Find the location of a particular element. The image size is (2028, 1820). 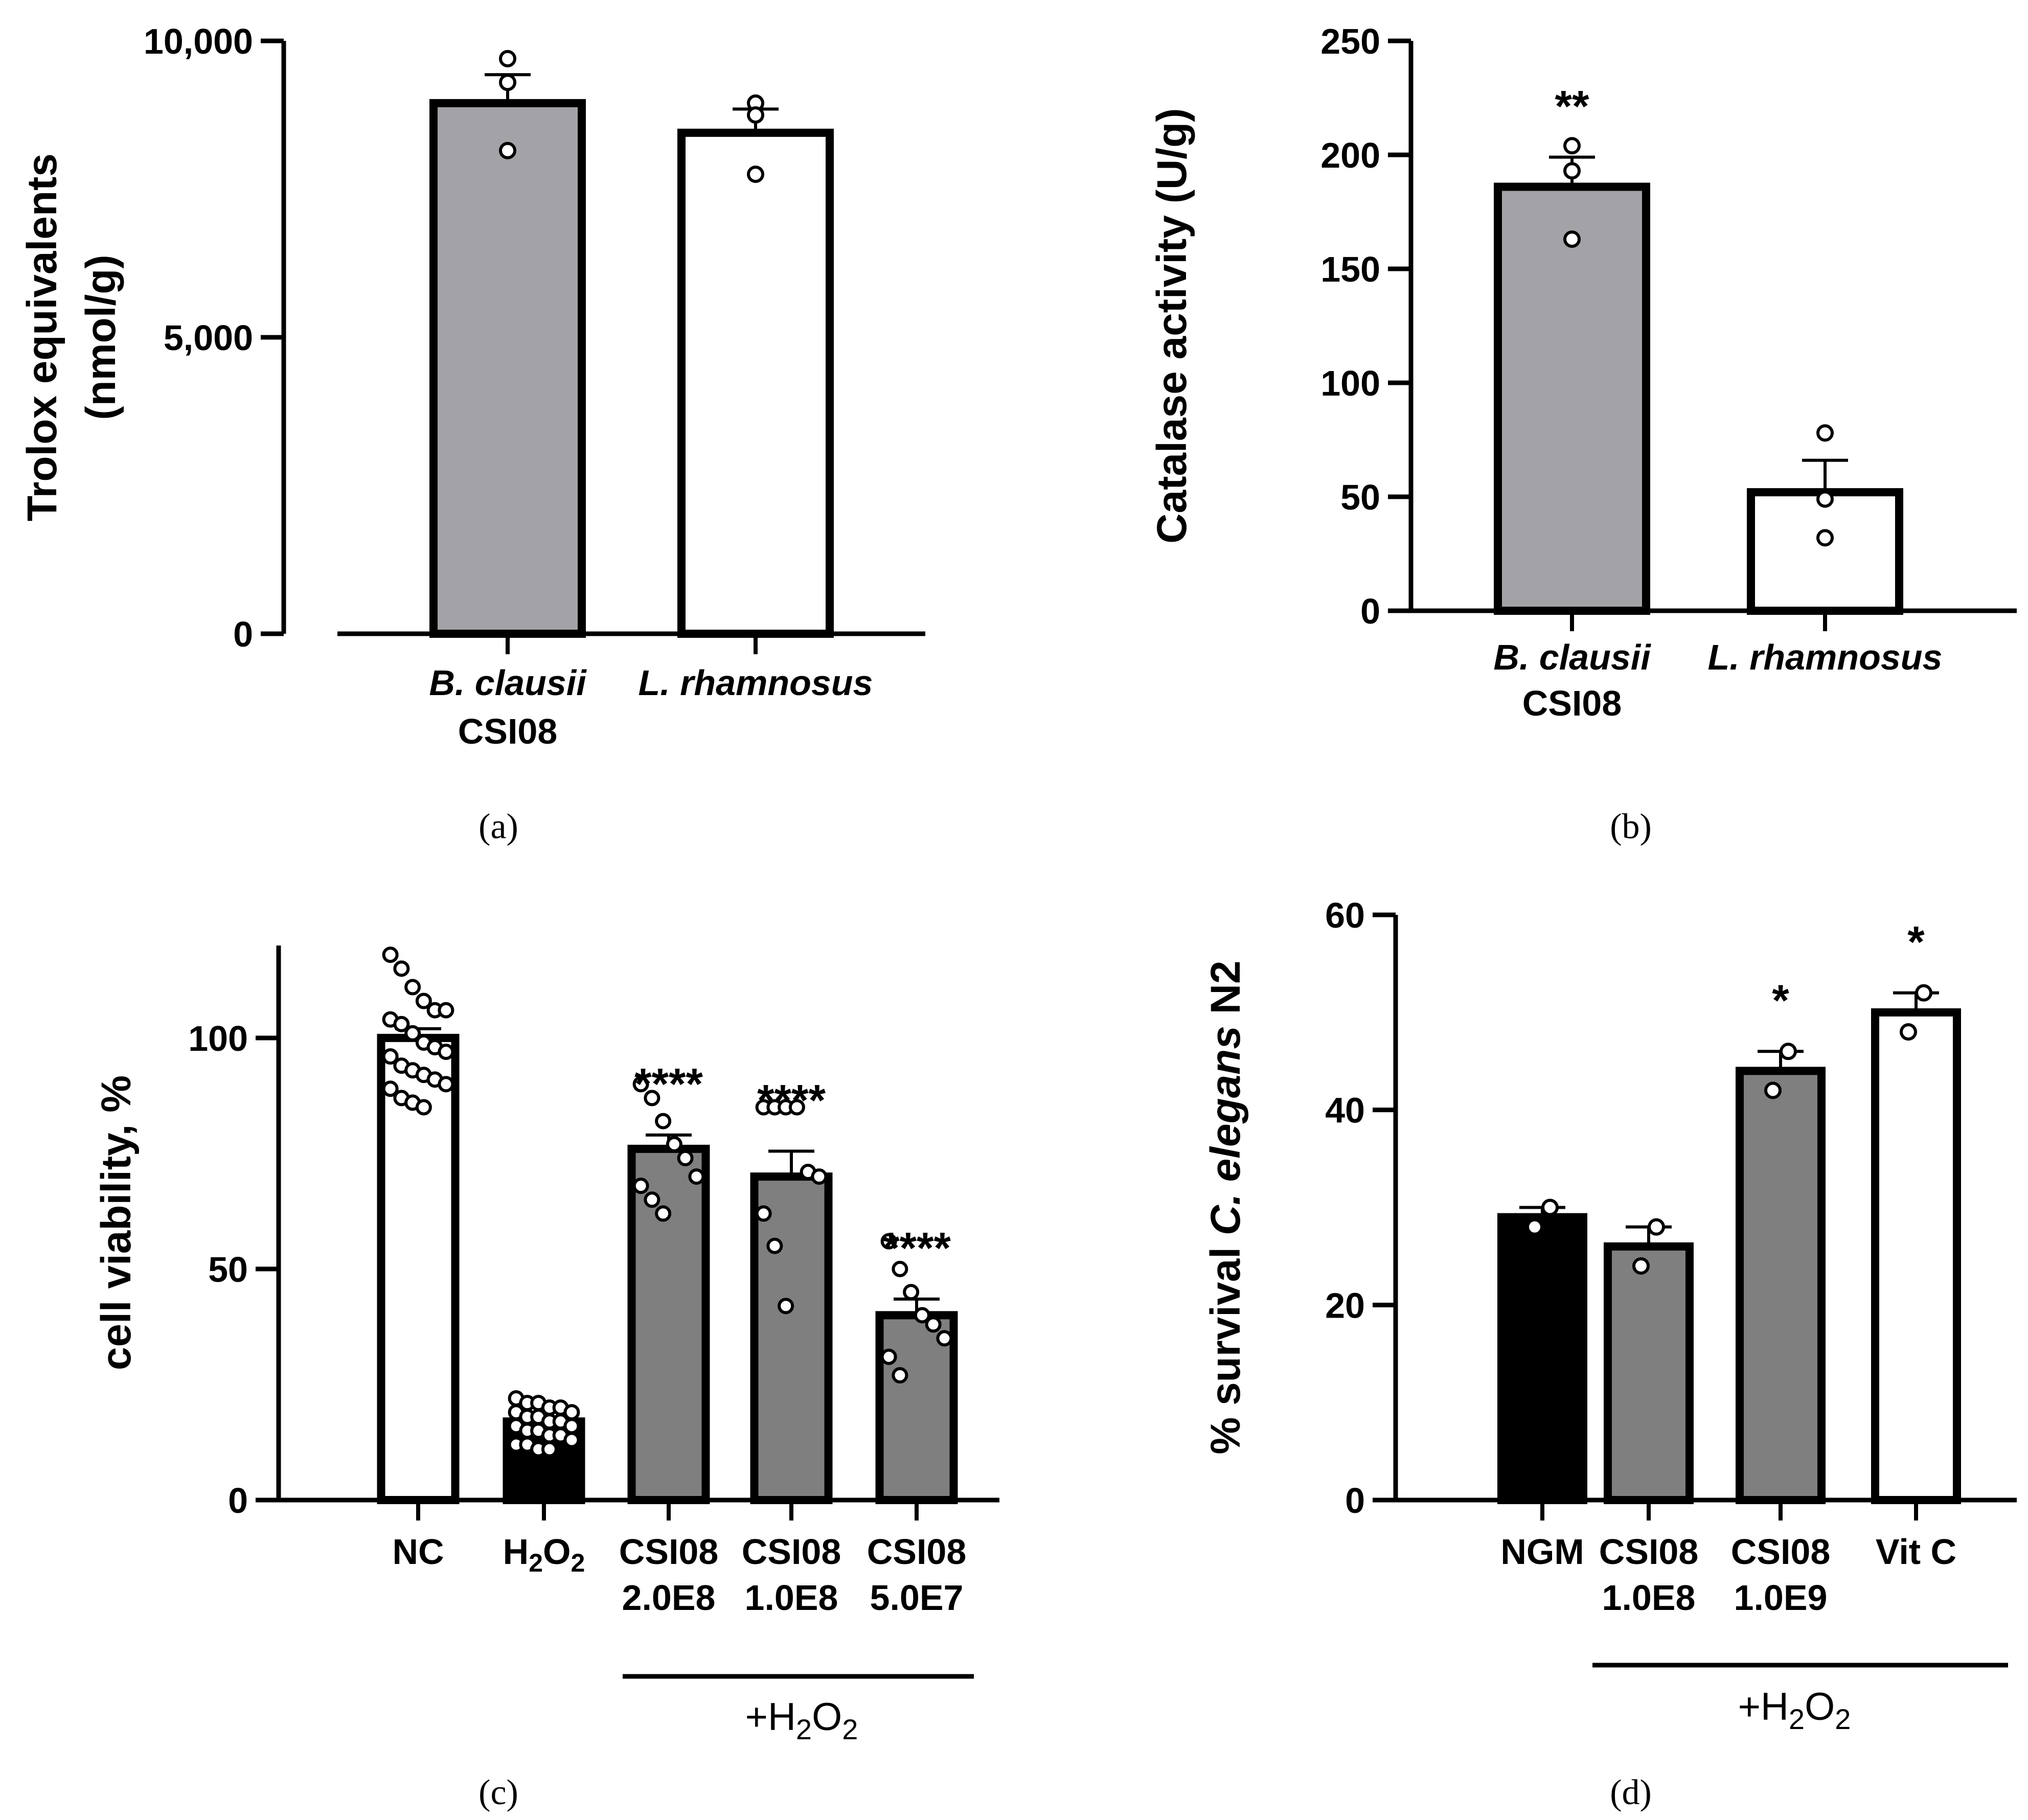

panel-c-category-label-line2: 1.0E8 is located at coordinates (791, 1598).